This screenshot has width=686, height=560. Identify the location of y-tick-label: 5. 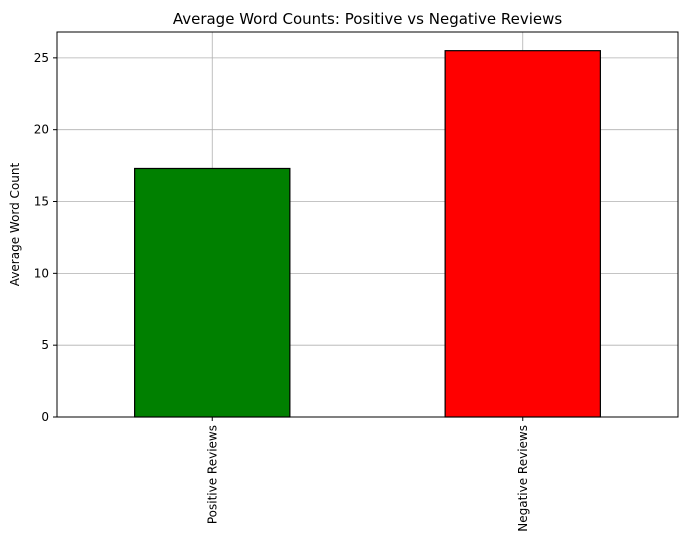
(45, 345).